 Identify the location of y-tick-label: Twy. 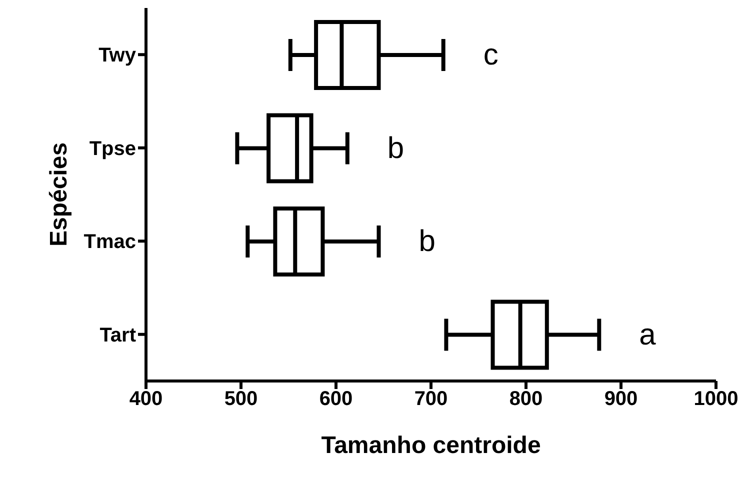
(117, 55).